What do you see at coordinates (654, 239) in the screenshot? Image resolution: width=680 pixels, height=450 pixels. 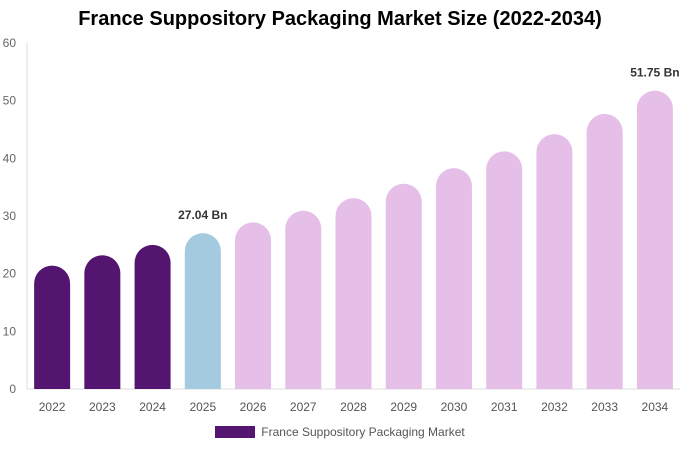 I see `bar-2034` at bounding box center [654, 239].